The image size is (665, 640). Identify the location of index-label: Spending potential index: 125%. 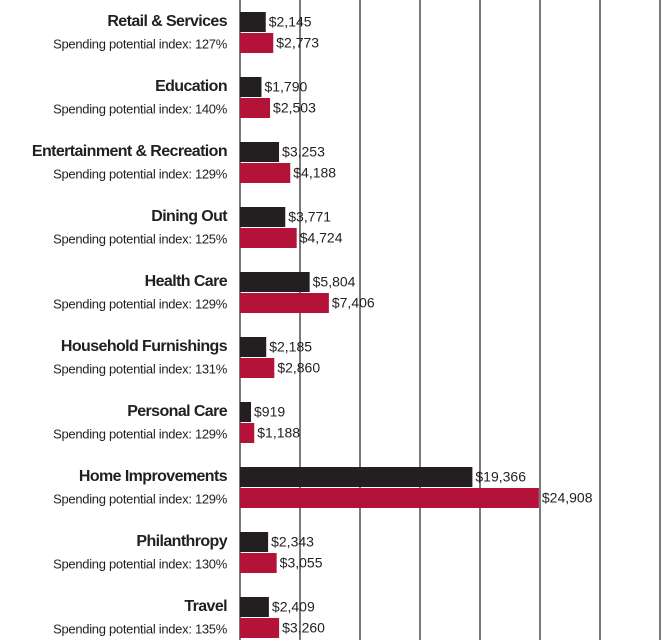
(140, 238).